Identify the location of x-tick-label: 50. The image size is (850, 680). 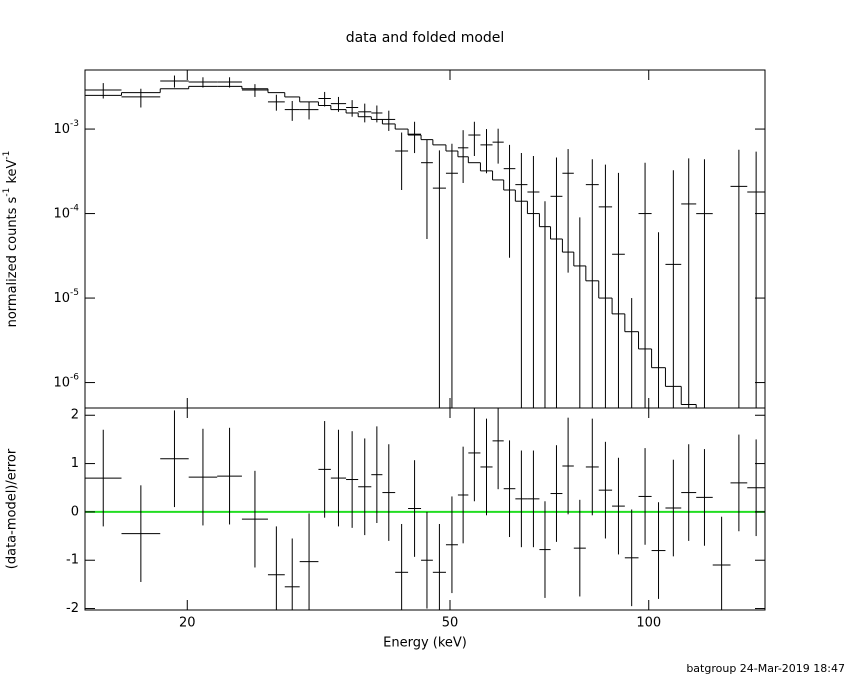
(450, 623).